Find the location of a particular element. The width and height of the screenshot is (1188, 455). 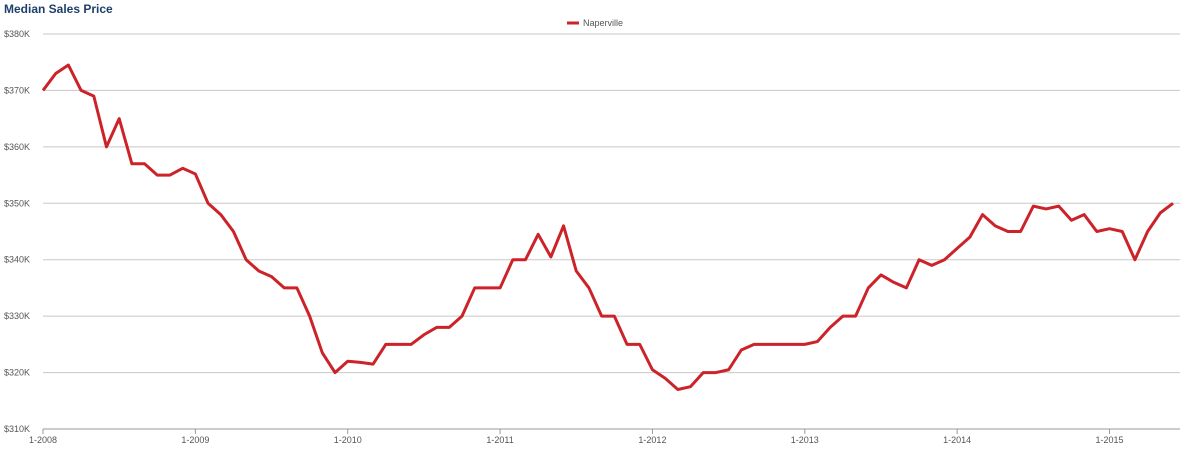

x-tick-label: 1-2013 is located at coordinates (805, 440).